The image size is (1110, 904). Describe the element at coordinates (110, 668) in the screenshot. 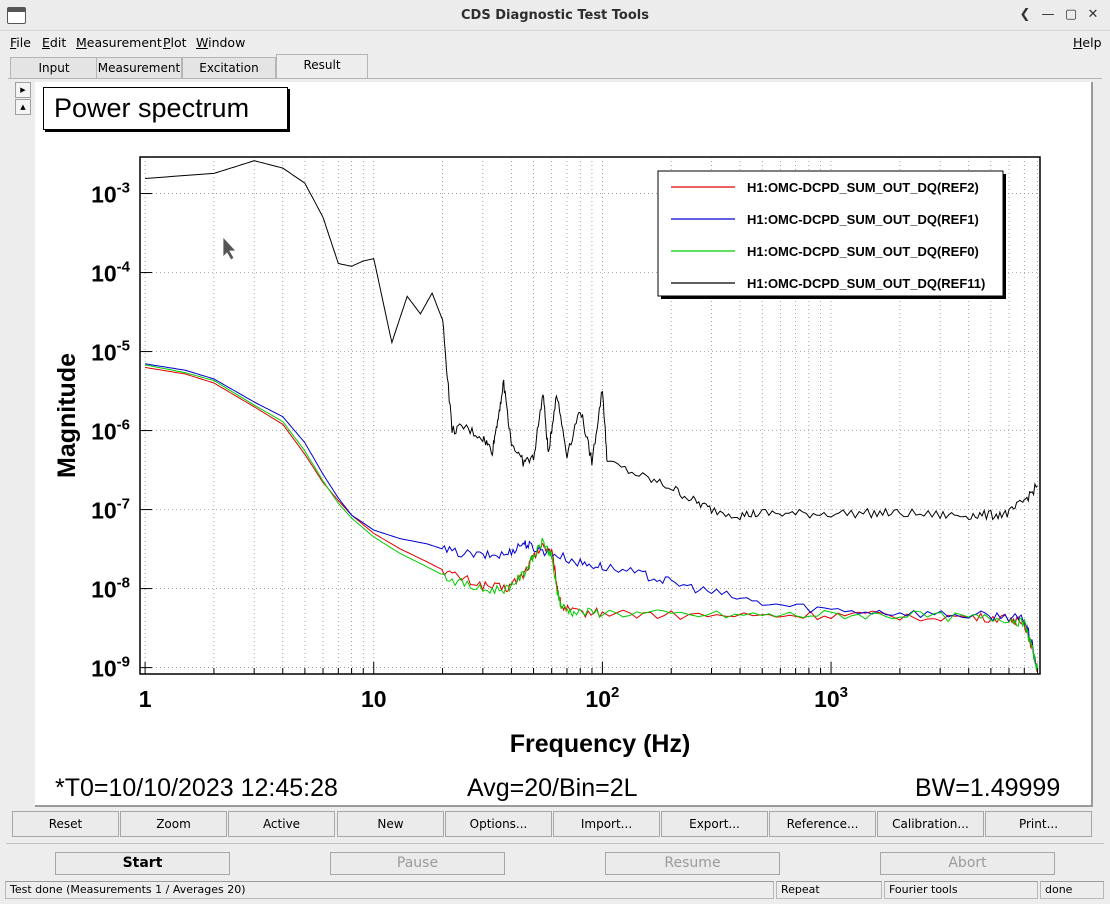

I see `y-tick-label: 10⁻⁹` at that location.